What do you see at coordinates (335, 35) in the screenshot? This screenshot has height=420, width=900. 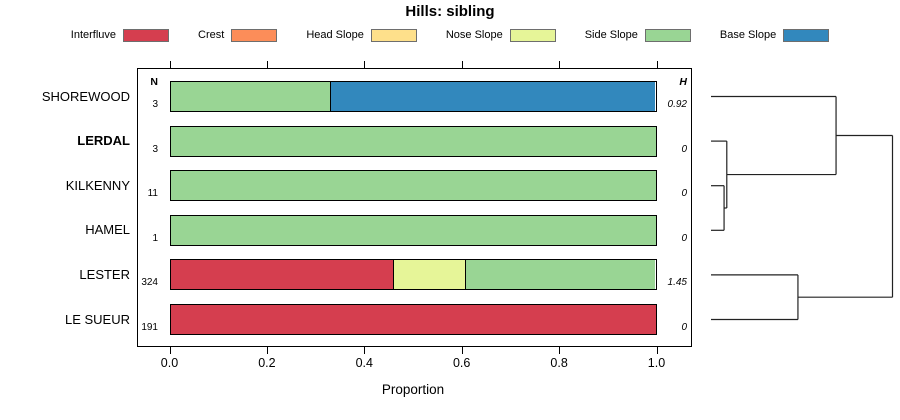 I see `legend-label: Head Slope` at bounding box center [335, 35].